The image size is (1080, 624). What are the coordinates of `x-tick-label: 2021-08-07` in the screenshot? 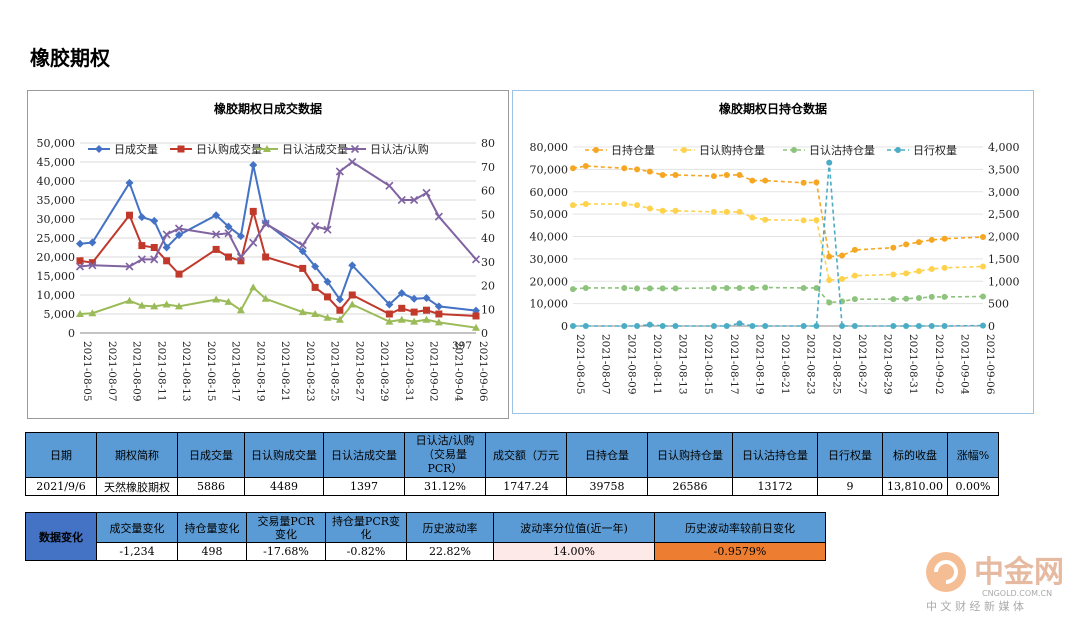 It's located at (112, 371).